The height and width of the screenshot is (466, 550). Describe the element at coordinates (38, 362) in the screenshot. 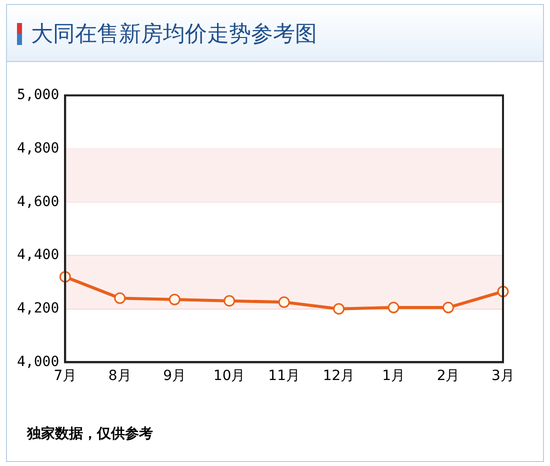

I see `y-tick-label: 4,000` at that location.